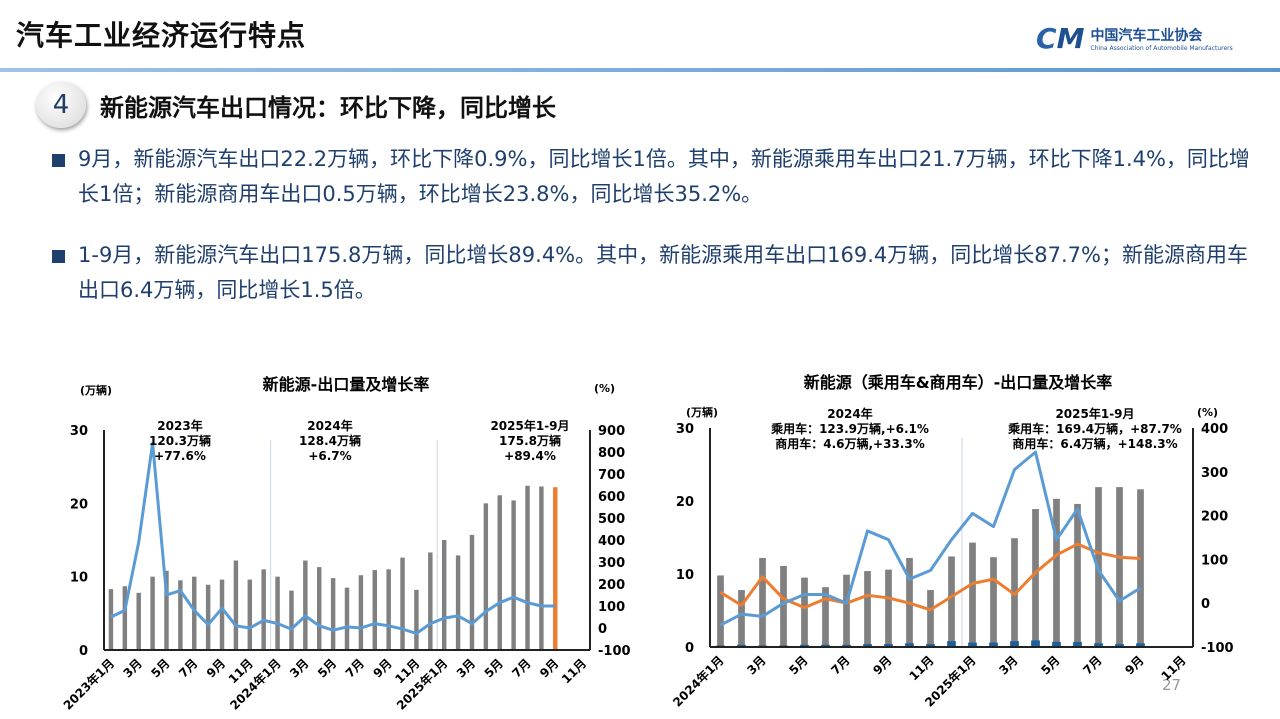  I want to click on y-tick-label: 10, so click(79, 578).